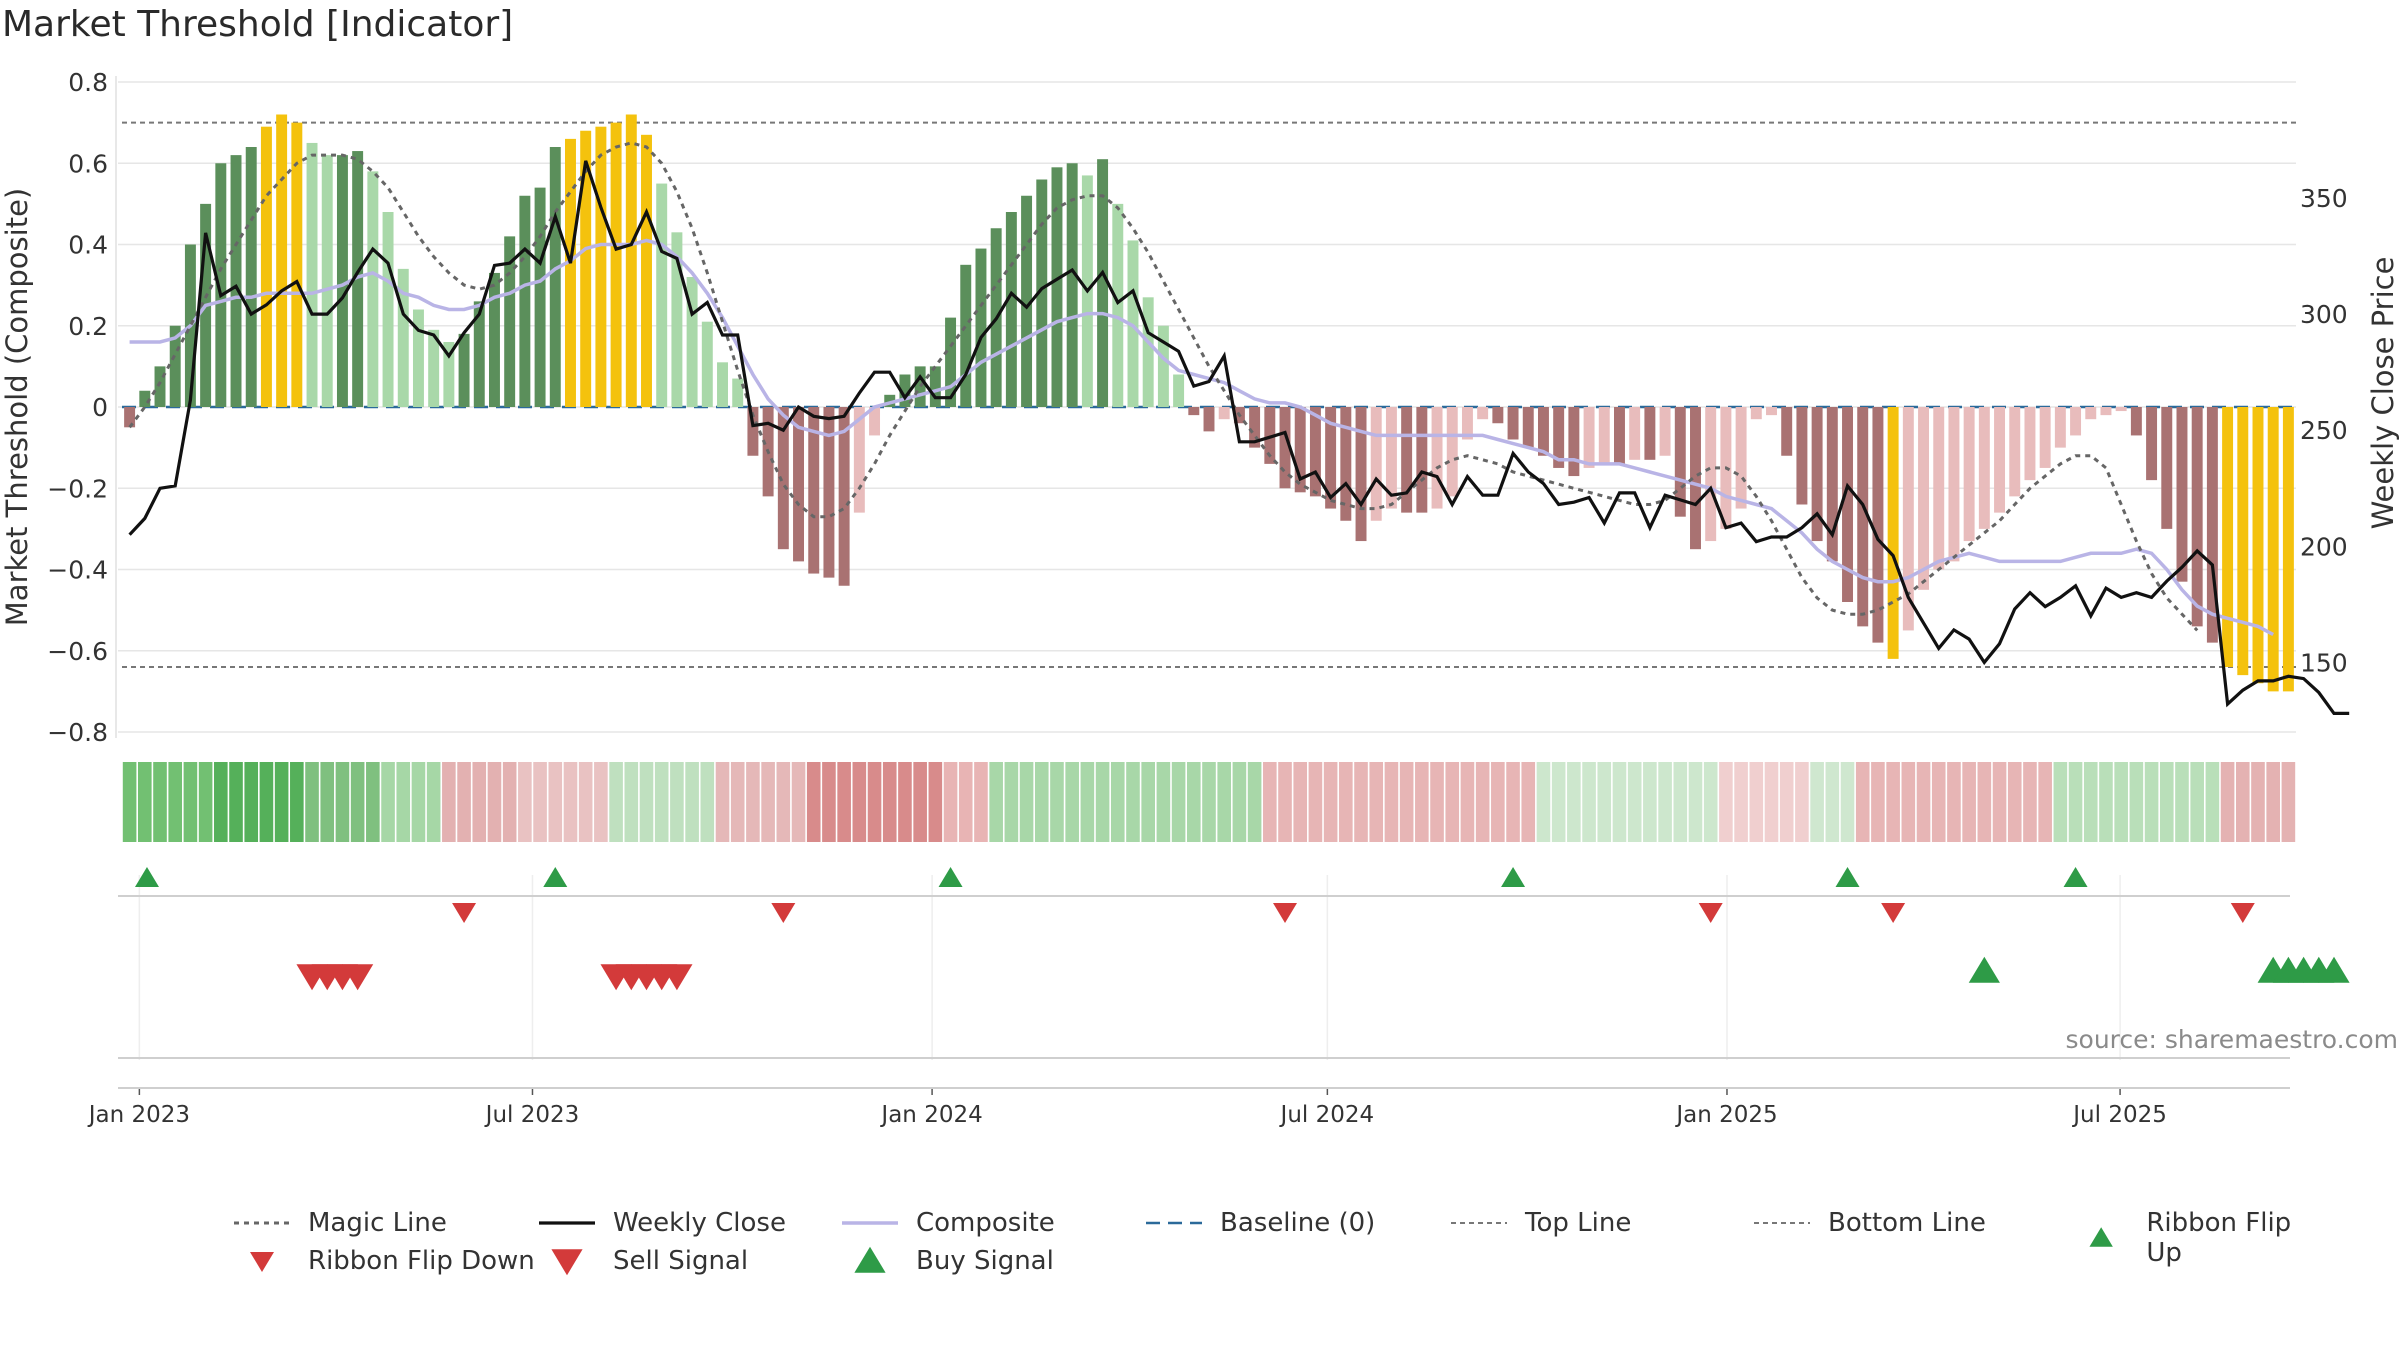 Image resolution: width=2400 pixels, height=1350 pixels. What do you see at coordinates (2219, 1238) in the screenshot?
I see `legend-label: Ribbon Flip Up` at bounding box center [2219, 1238].